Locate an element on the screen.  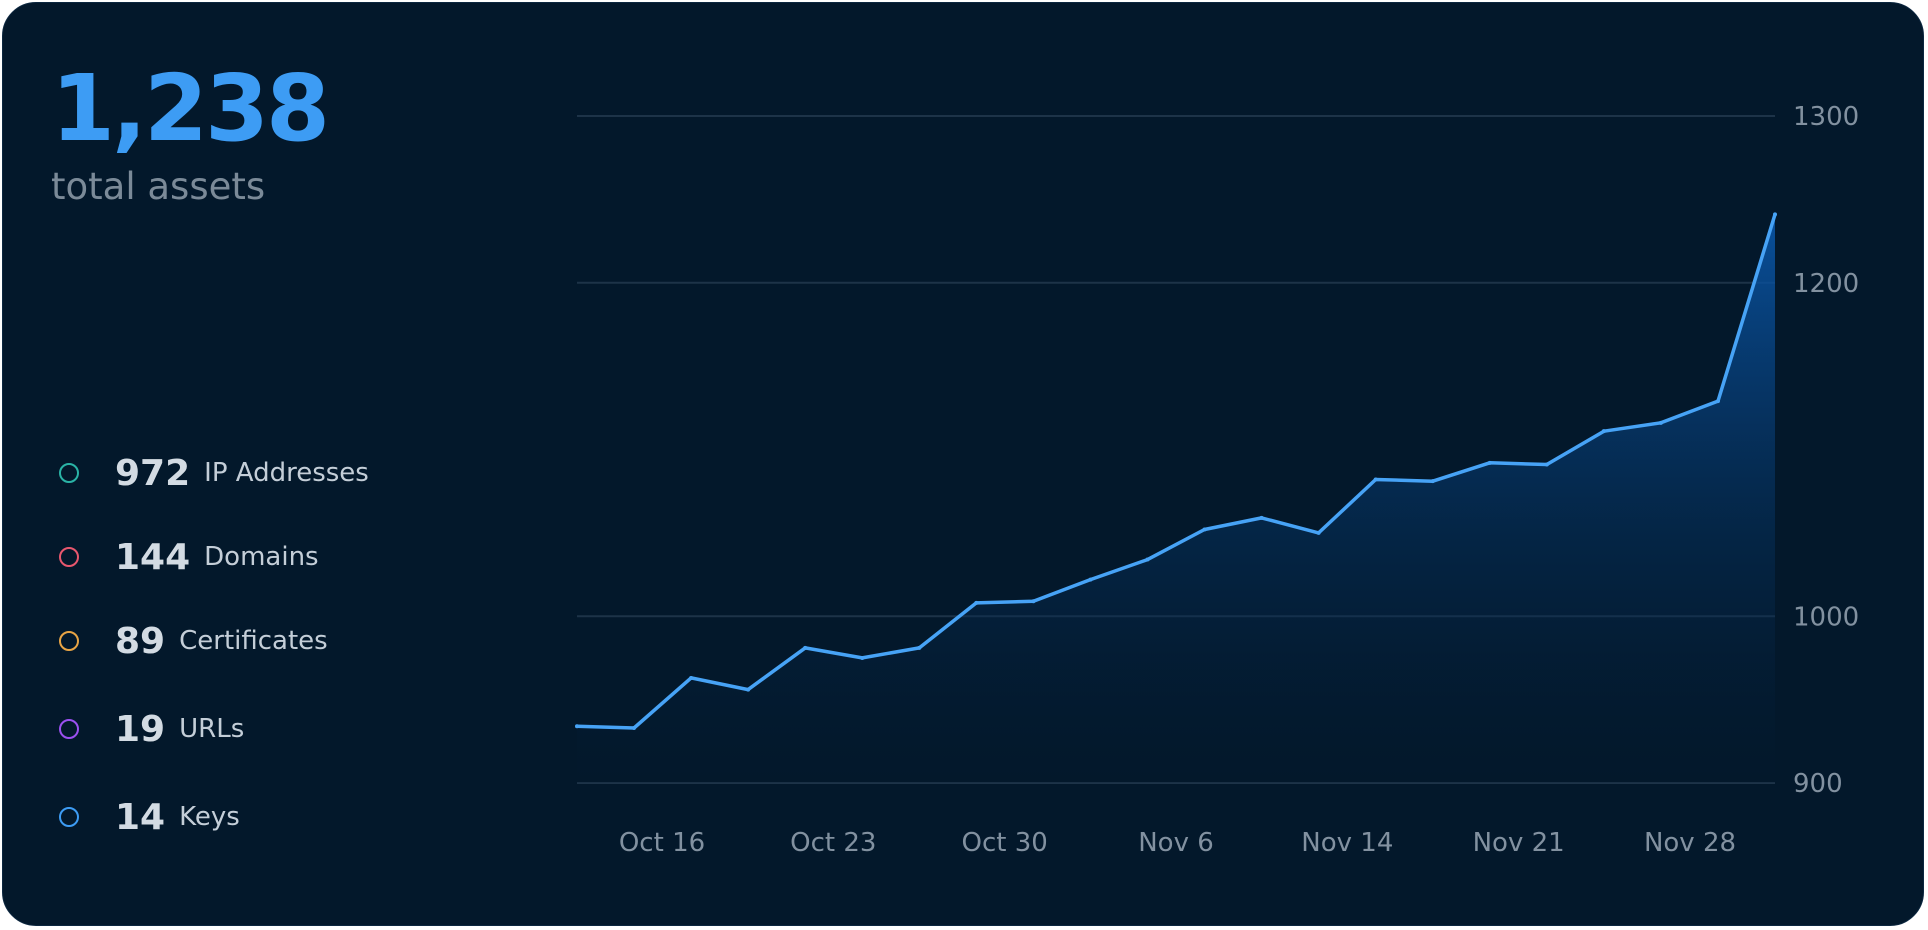
x-tick-label: Oct 23 is located at coordinates (833, 843).